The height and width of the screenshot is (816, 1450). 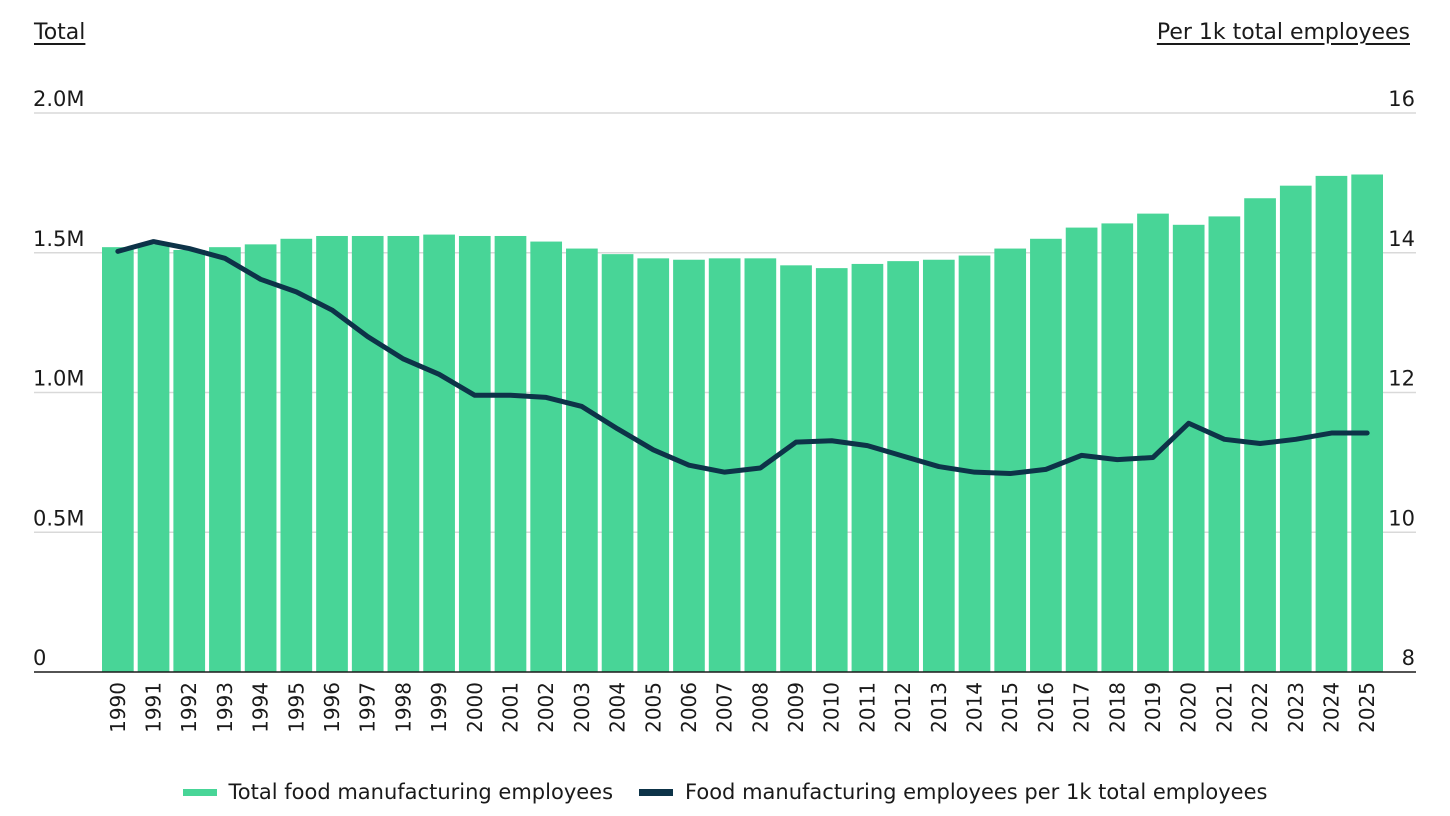 I want to click on x-tick-label: 2006, so click(x=689, y=707).